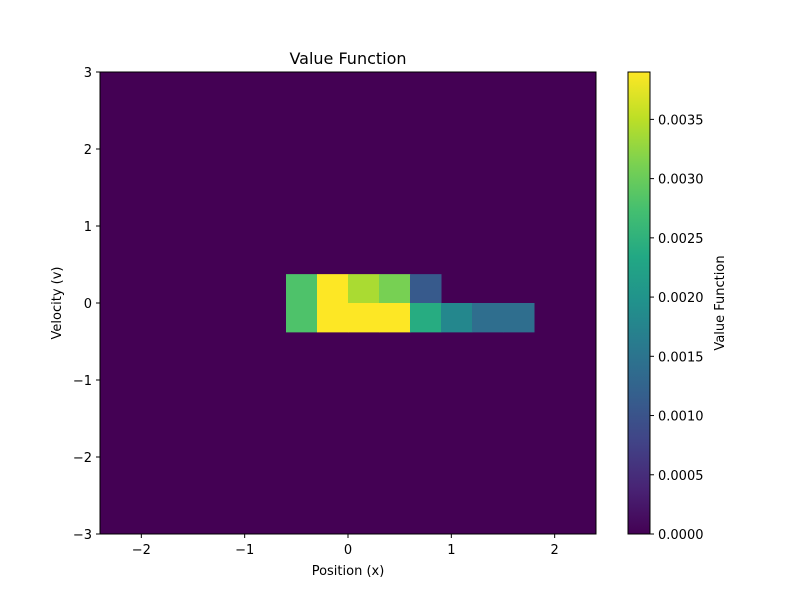  What do you see at coordinates (244, 550) in the screenshot?
I see `x-tick-label: −1` at bounding box center [244, 550].